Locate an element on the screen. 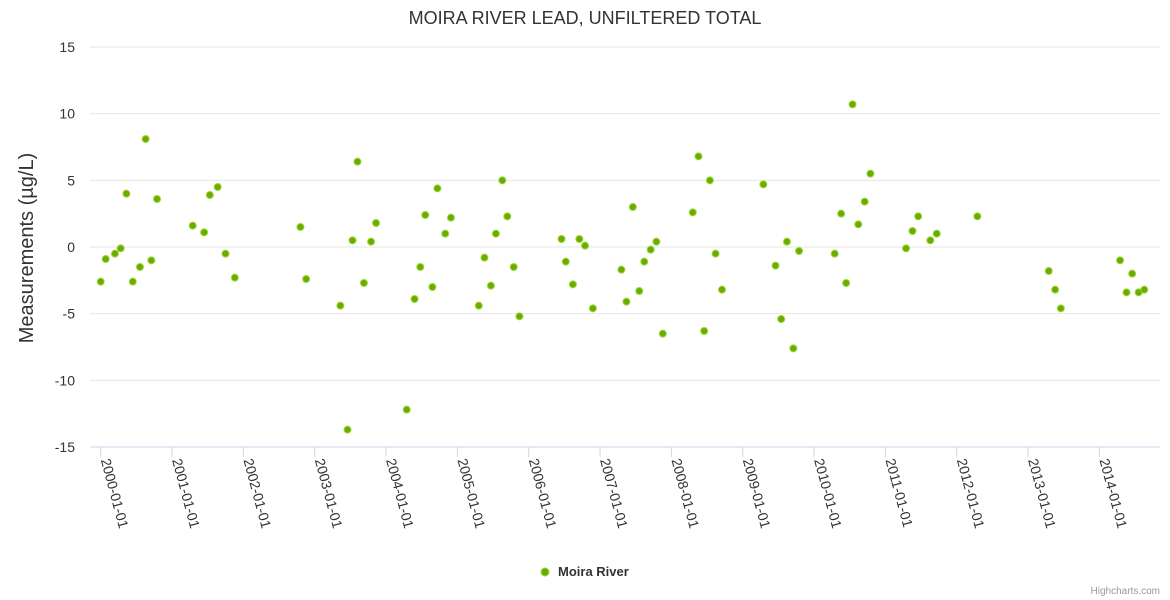  x-tick-label: 2003-01-01 is located at coordinates (329, 494).